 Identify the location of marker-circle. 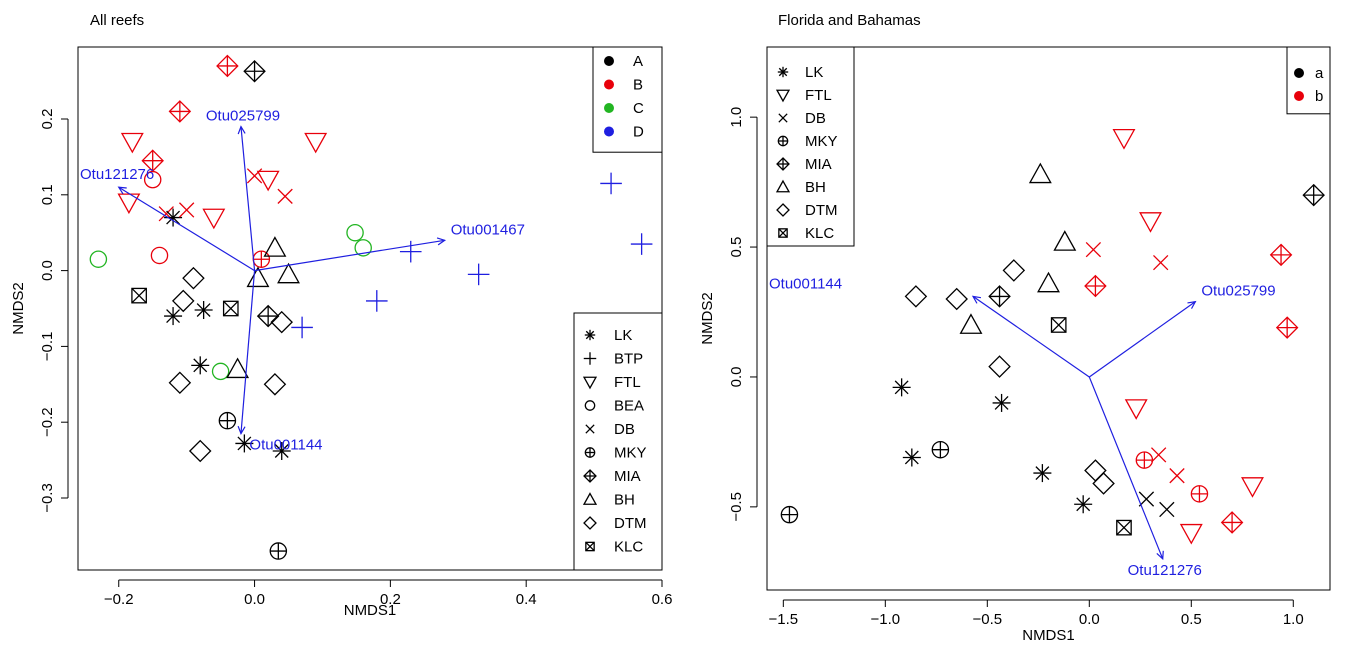
(363, 248).